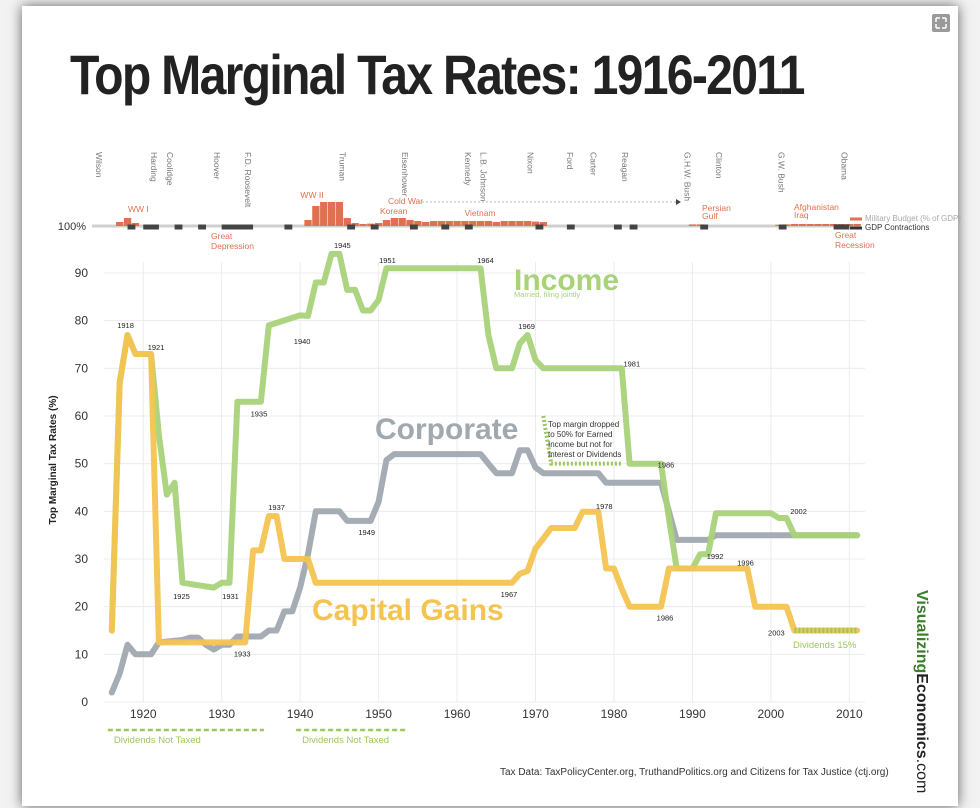  I want to click on president-label: Truman, so click(342, 166).